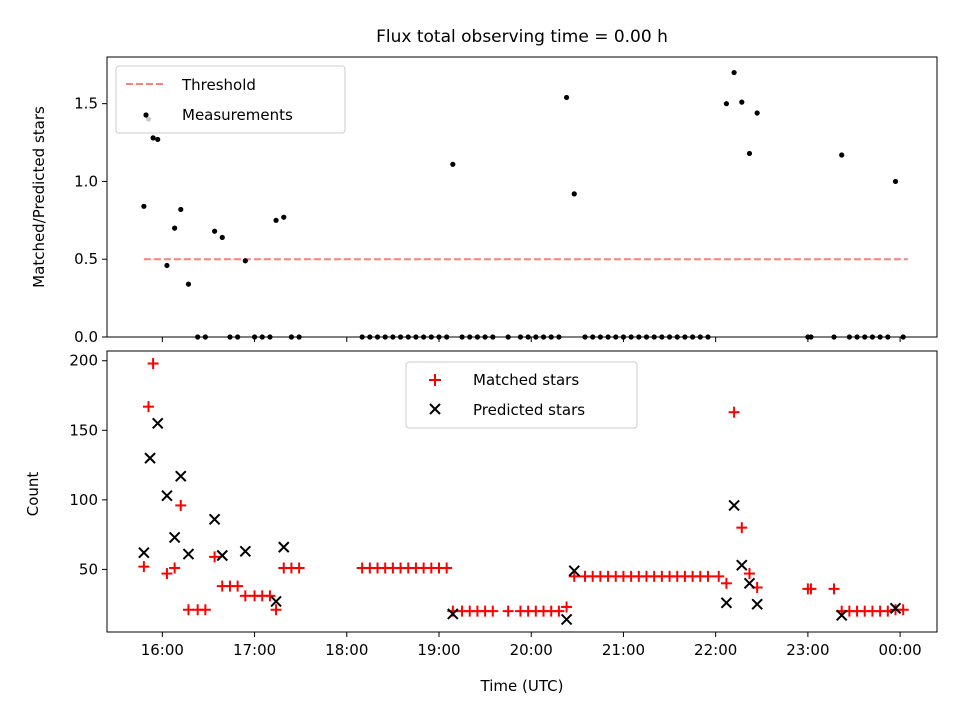  Describe the element at coordinates (526, 380) in the screenshot. I see `legend-matched-label: Matched stars` at that location.